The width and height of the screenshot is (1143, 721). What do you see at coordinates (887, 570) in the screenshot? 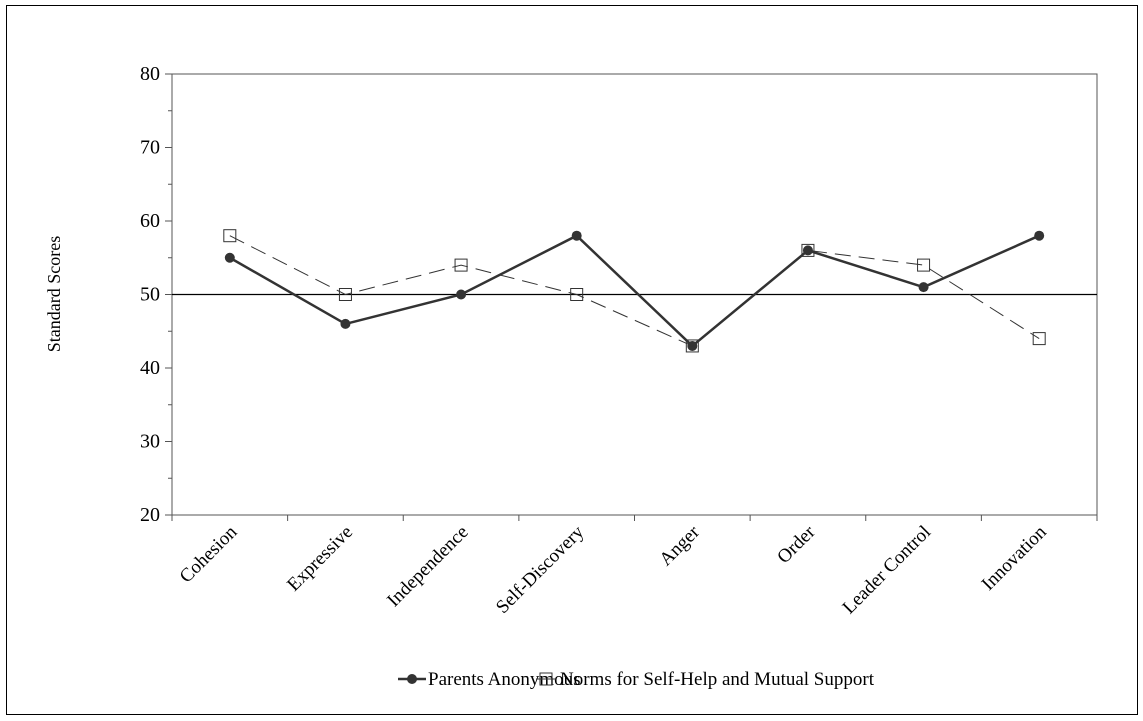
I see `x-category-label: Leader Control` at bounding box center [887, 570].